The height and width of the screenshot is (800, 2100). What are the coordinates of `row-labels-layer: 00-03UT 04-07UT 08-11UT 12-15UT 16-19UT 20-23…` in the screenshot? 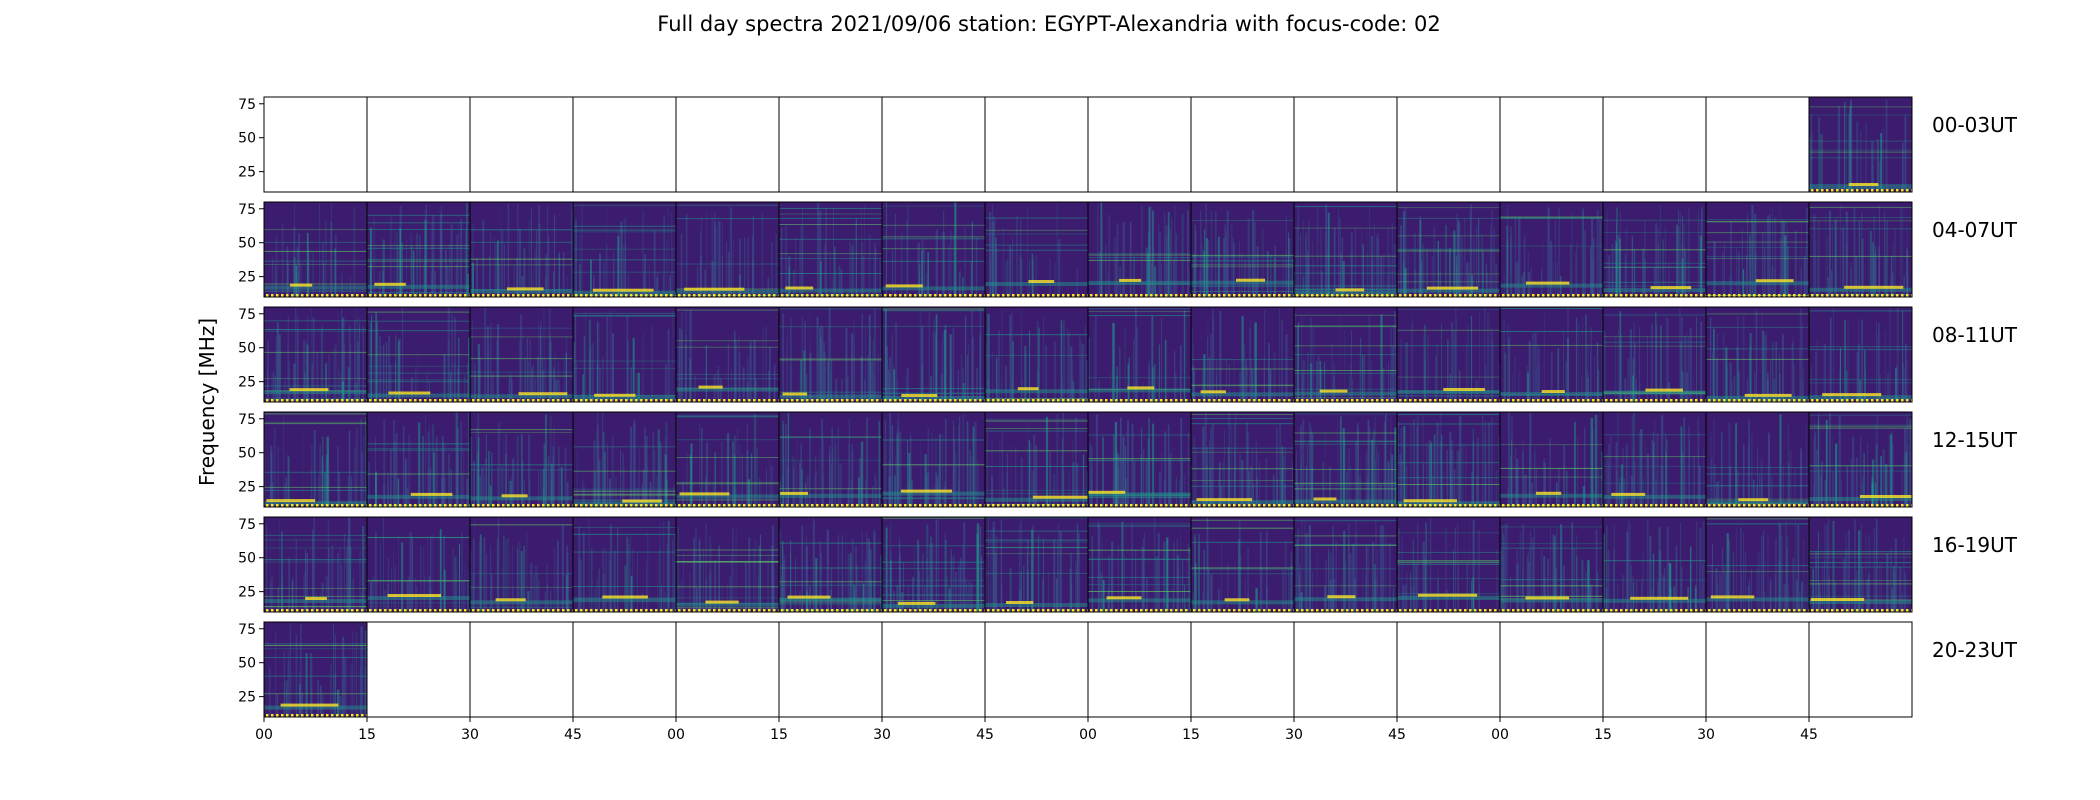 It's located at (1975, 387).